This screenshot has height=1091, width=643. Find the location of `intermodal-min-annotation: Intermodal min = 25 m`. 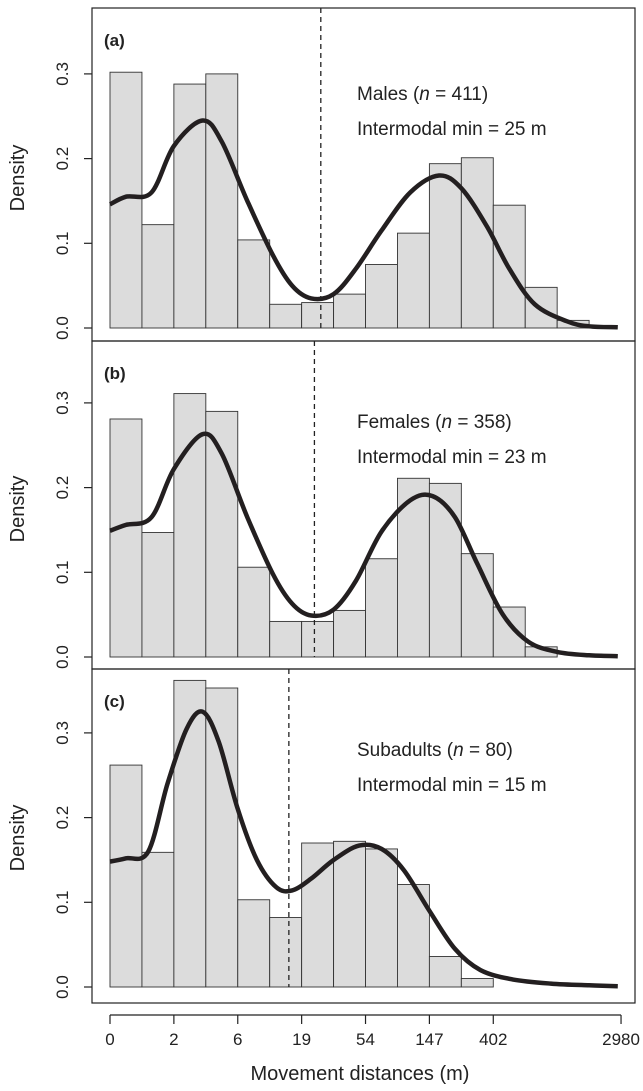

intermodal-min-annotation: Intermodal min = 25 m is located at coordinates (452, 129).